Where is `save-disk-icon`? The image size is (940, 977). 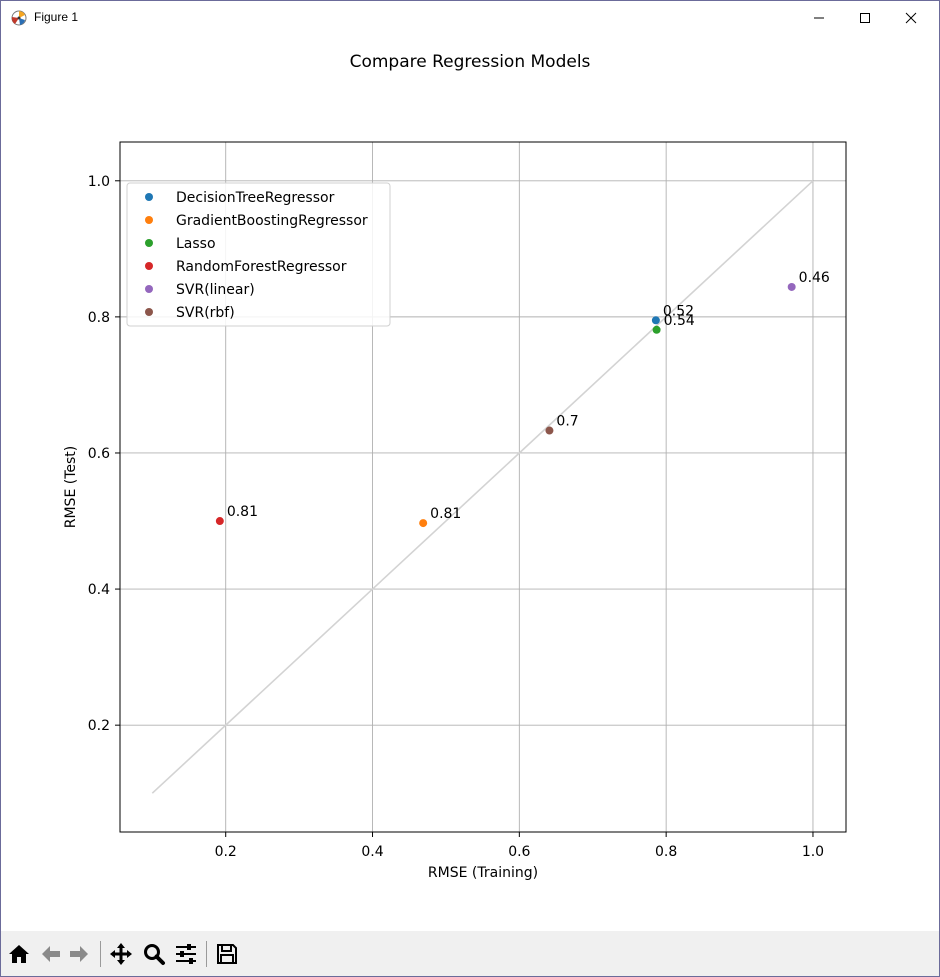 save-disk-icon is located at coordinates (227, 954).